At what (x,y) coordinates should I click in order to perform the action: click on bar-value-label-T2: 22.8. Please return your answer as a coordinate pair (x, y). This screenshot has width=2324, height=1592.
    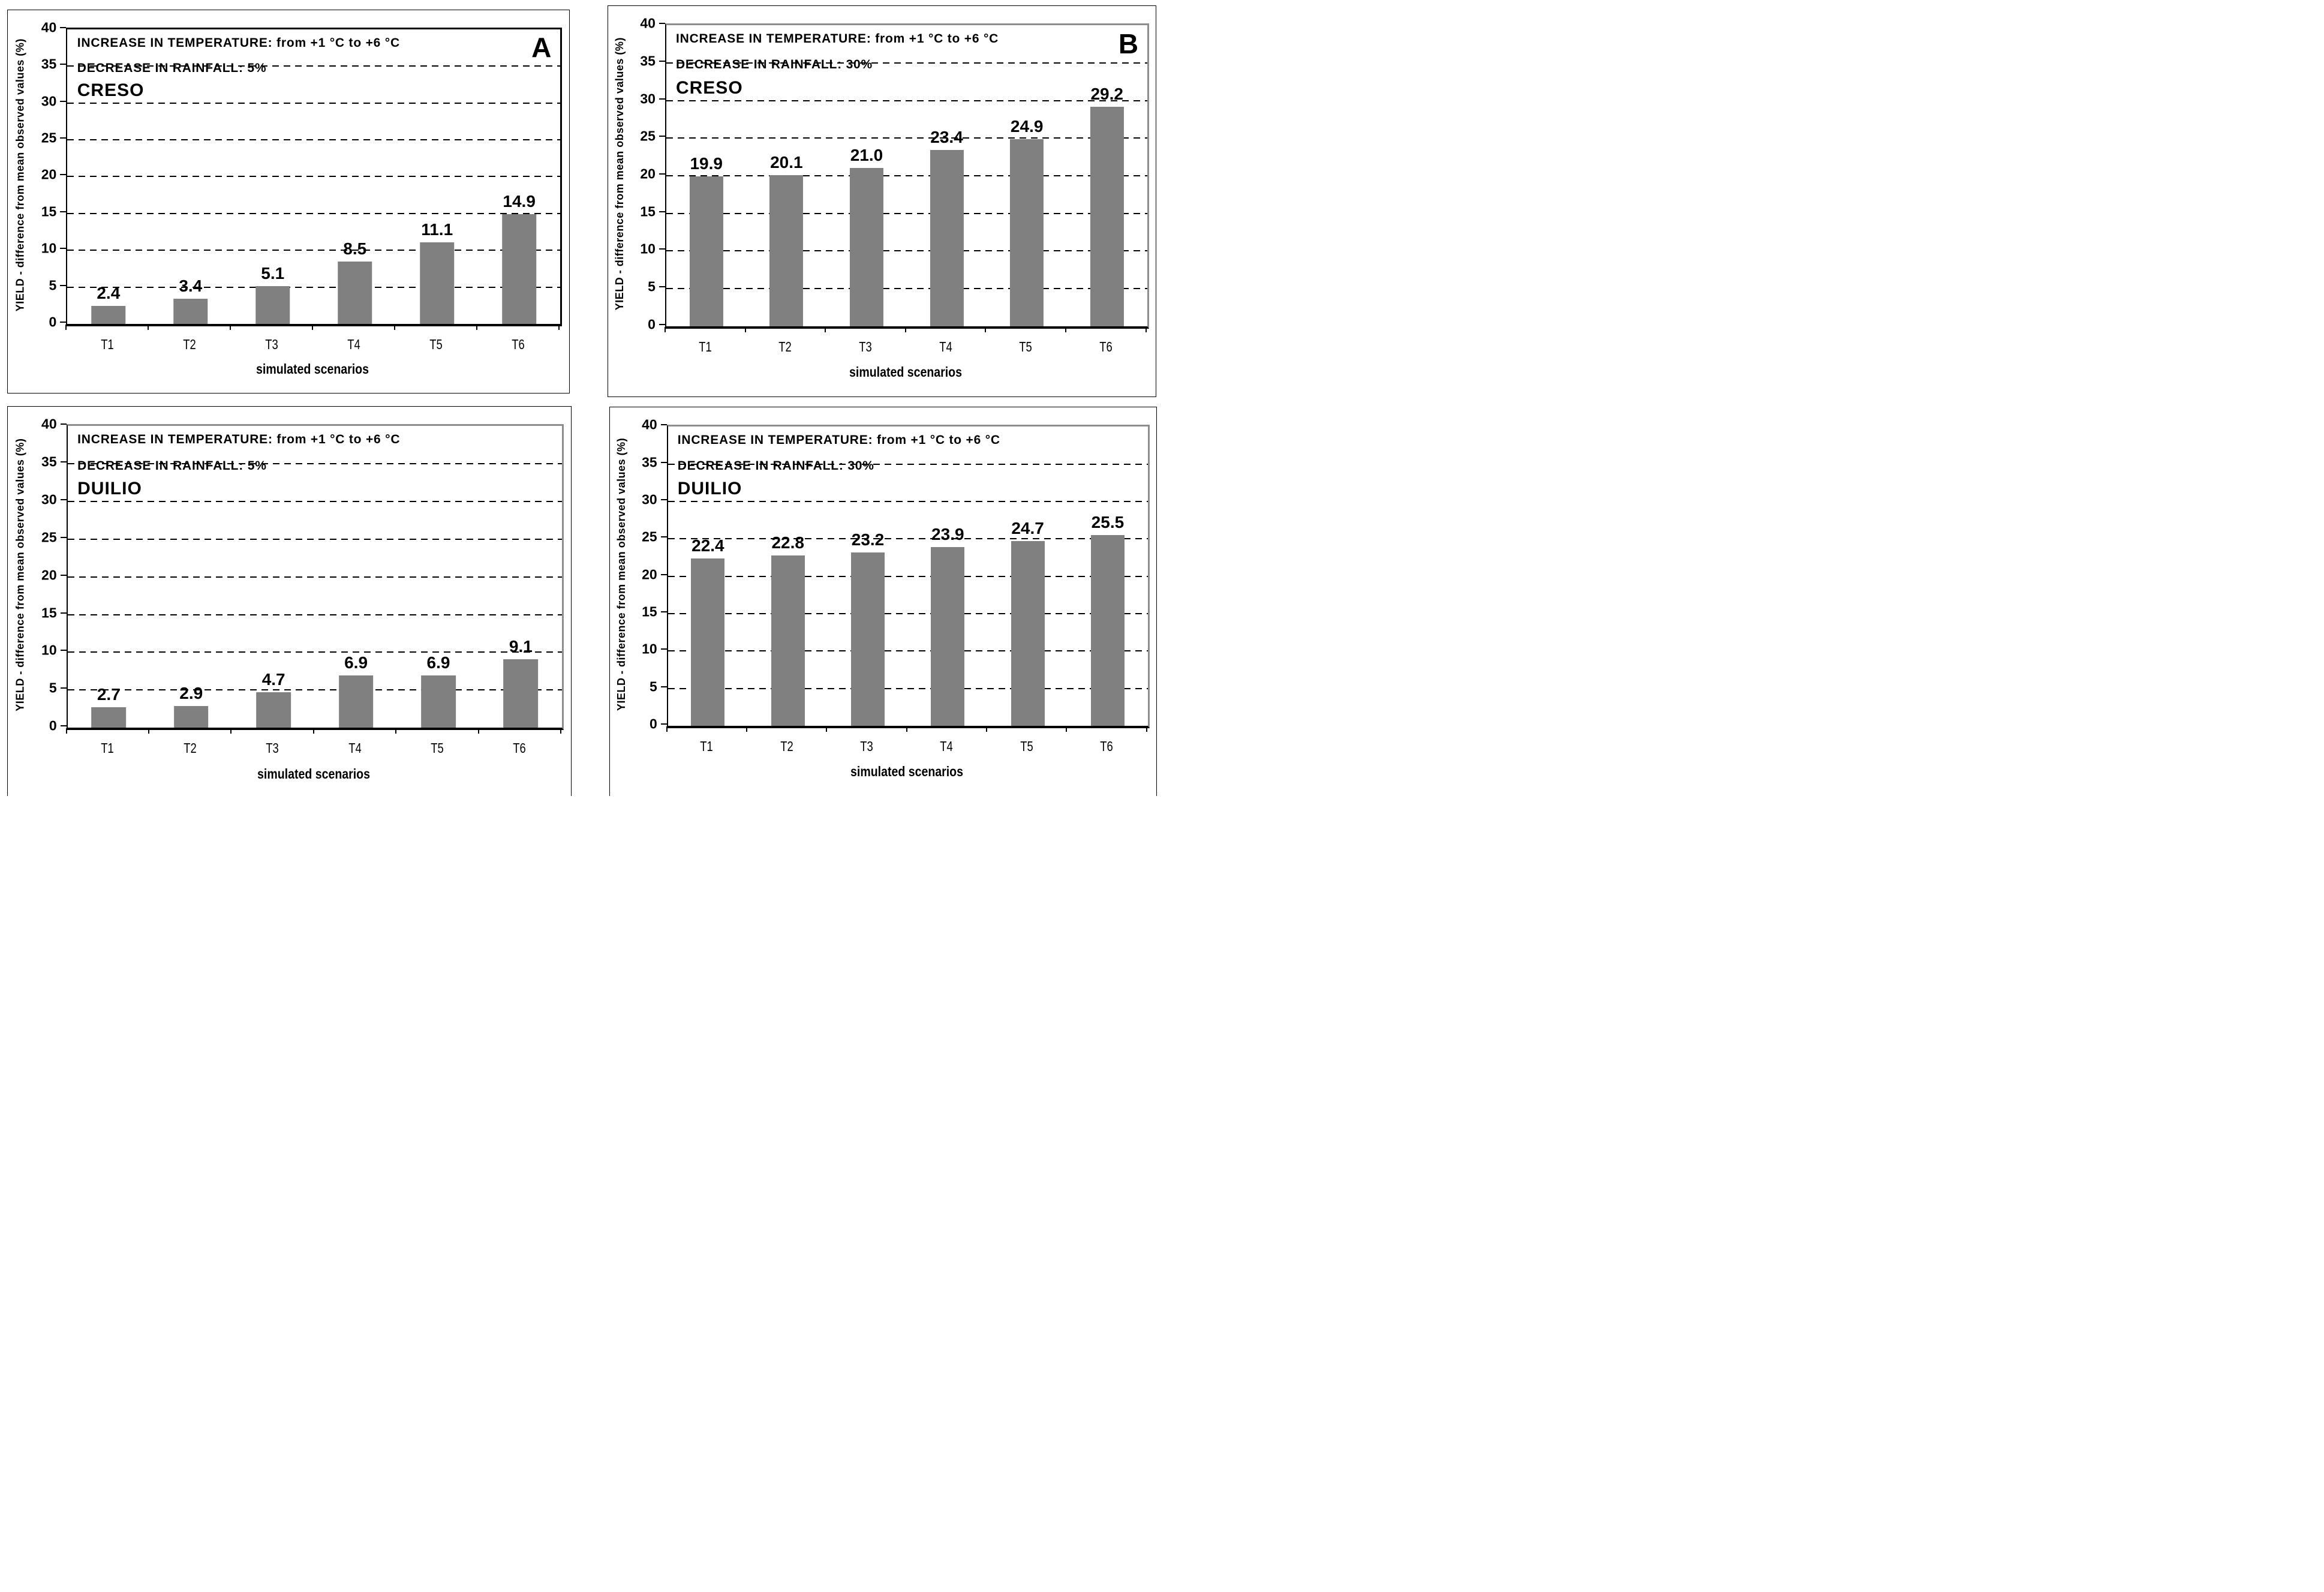
    Looking at the image, I should click on (787, 542).